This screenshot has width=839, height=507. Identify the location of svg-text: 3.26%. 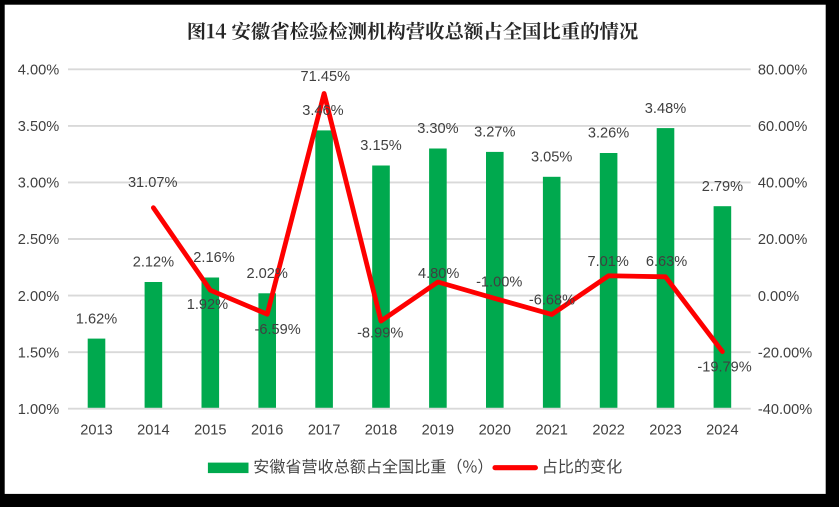
(608, 134).